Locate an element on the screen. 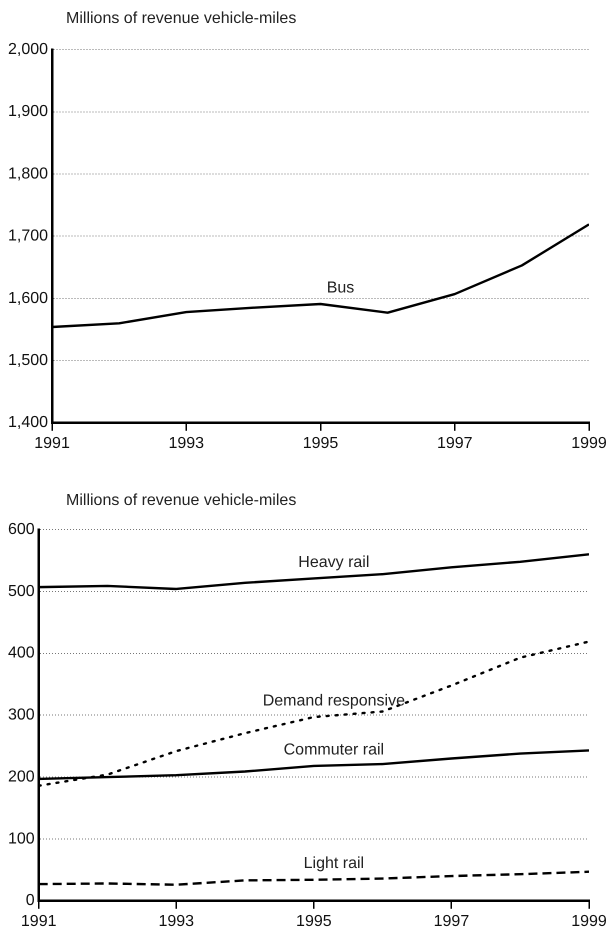 The height and width of the screenshot is (937, 611). y-tick-label: 1,600 is located at coordinates (28, 298).